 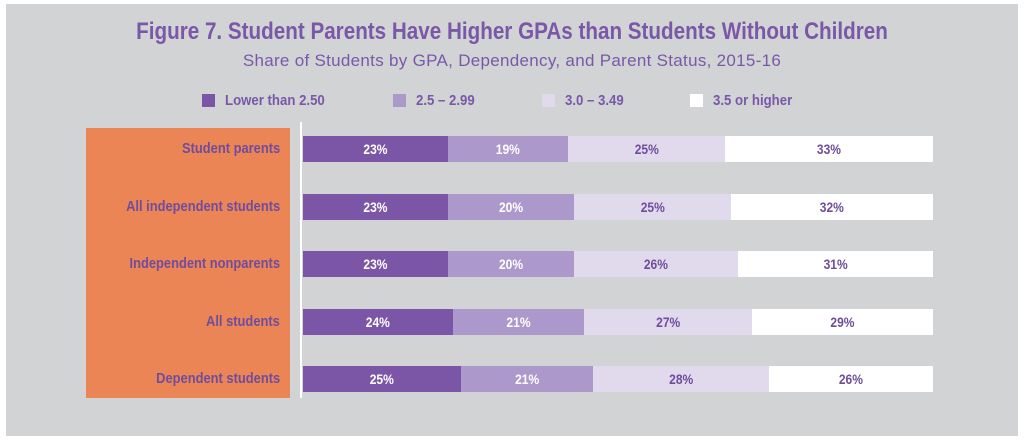 I want to click on data-label: 32%, so click(x=832, y=207).